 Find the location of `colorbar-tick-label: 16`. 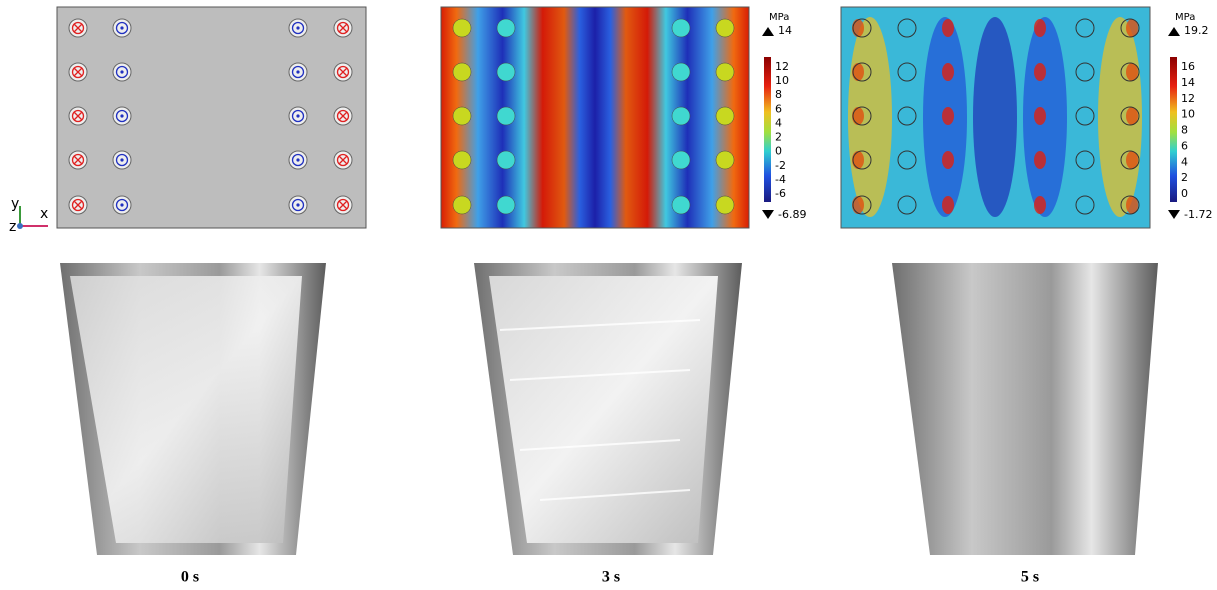

colorbar-tick-label: 16 is located at coordinates (1188, 66).